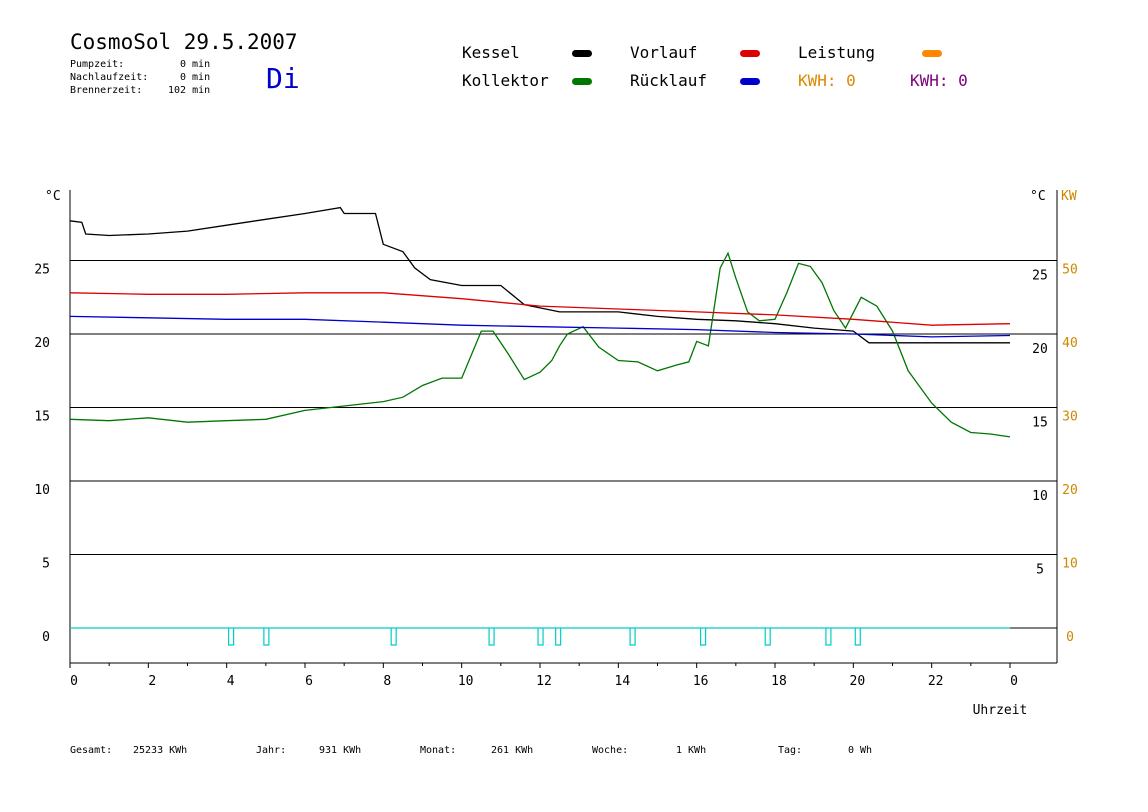 The image size is (1148, 812). I want to click on series-line-kessel, so click(539, 275).